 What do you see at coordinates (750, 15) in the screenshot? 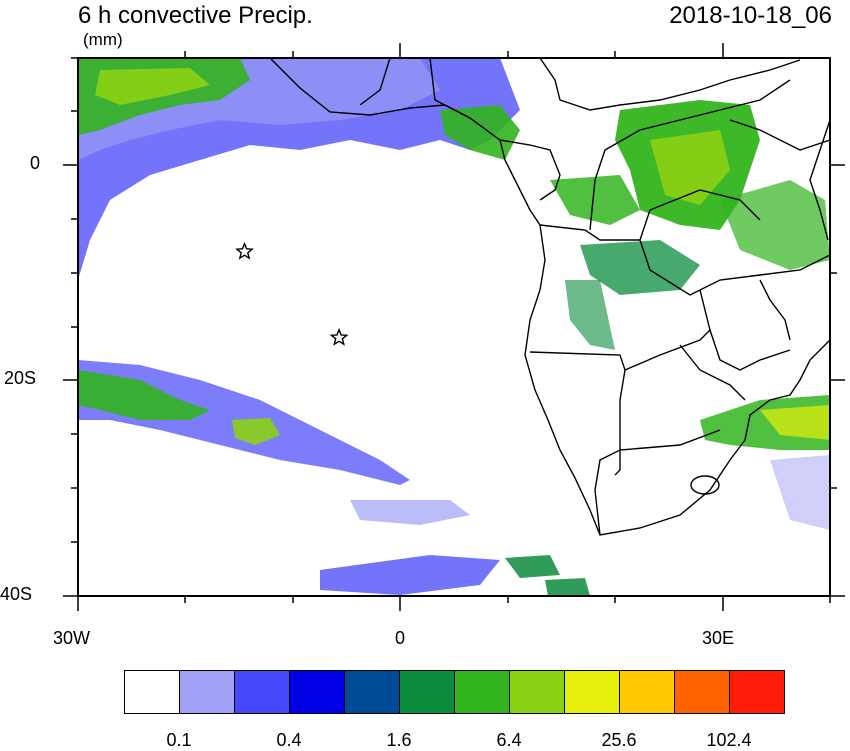
I see `timestamp-label: 2018-10-18_06` at bounding box center [750, 15].